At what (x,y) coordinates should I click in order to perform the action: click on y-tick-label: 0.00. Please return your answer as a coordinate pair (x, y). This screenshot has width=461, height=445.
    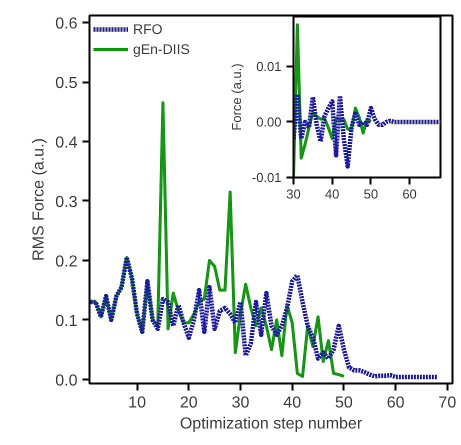
    Looking at the image, I should click on (269, 122).